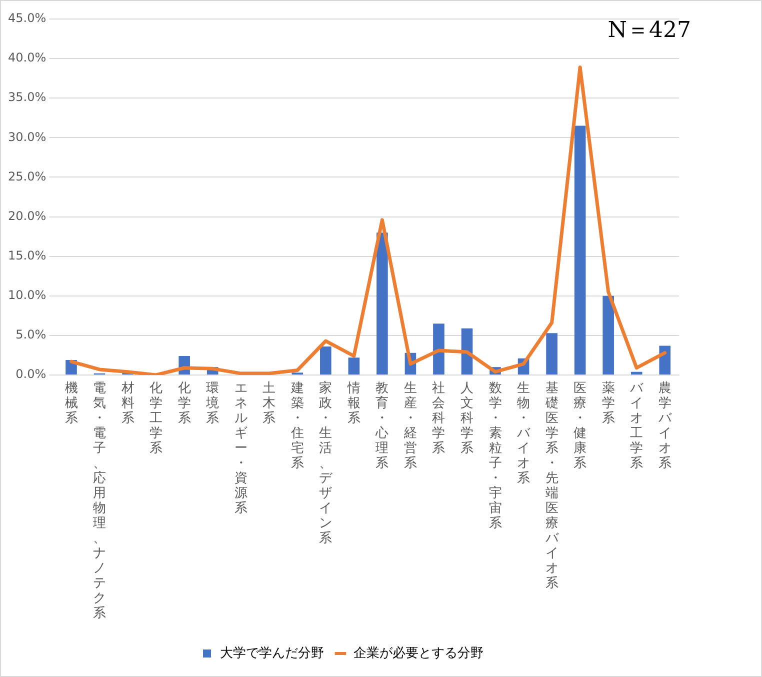 The width and height of the screenshot is (762, 677). I want to click on legend-label: 企業が必要とする分野, so click(419, 653).